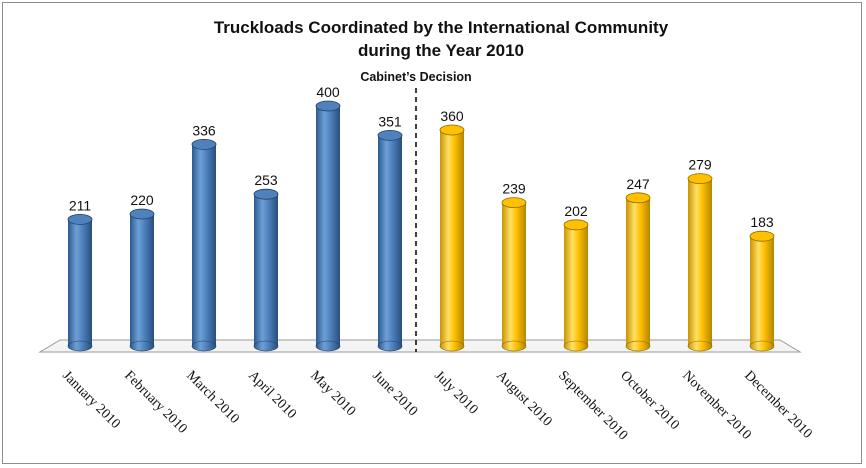 This screenshot has width=866, height=468. What do you see at coordinates (390, 121) in the screenshot?
I see `value-label: 351` at bounding box center [390, 121].